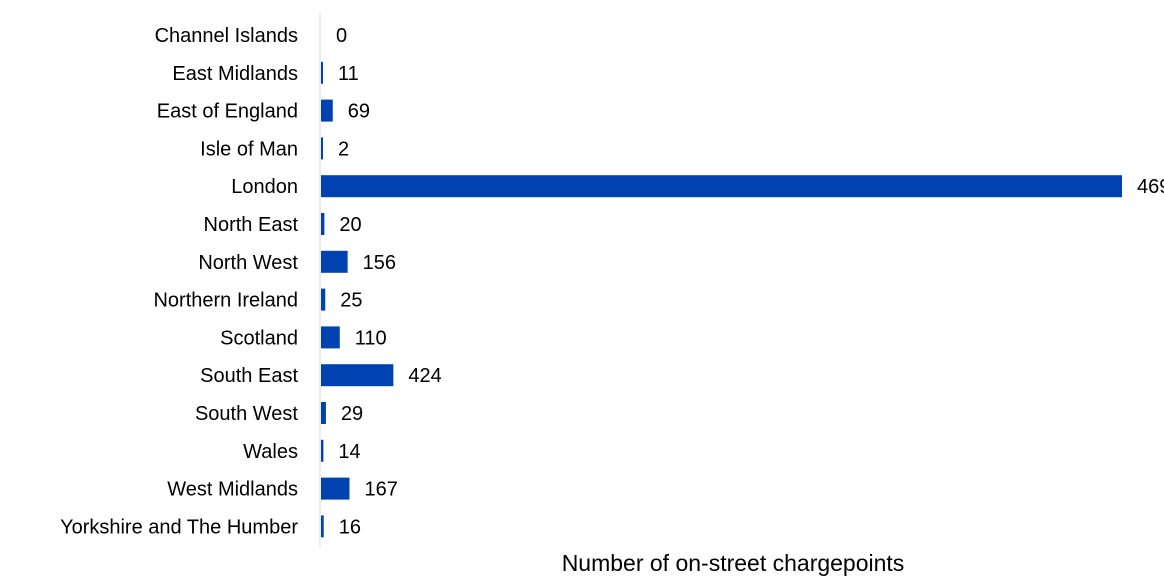 Image resolution: width=1164 pixels, height=579 pixels. What do you see at coordinates (322, 450) in the screenshot?
I see `bar-wales` at bounding box center [322, 450].